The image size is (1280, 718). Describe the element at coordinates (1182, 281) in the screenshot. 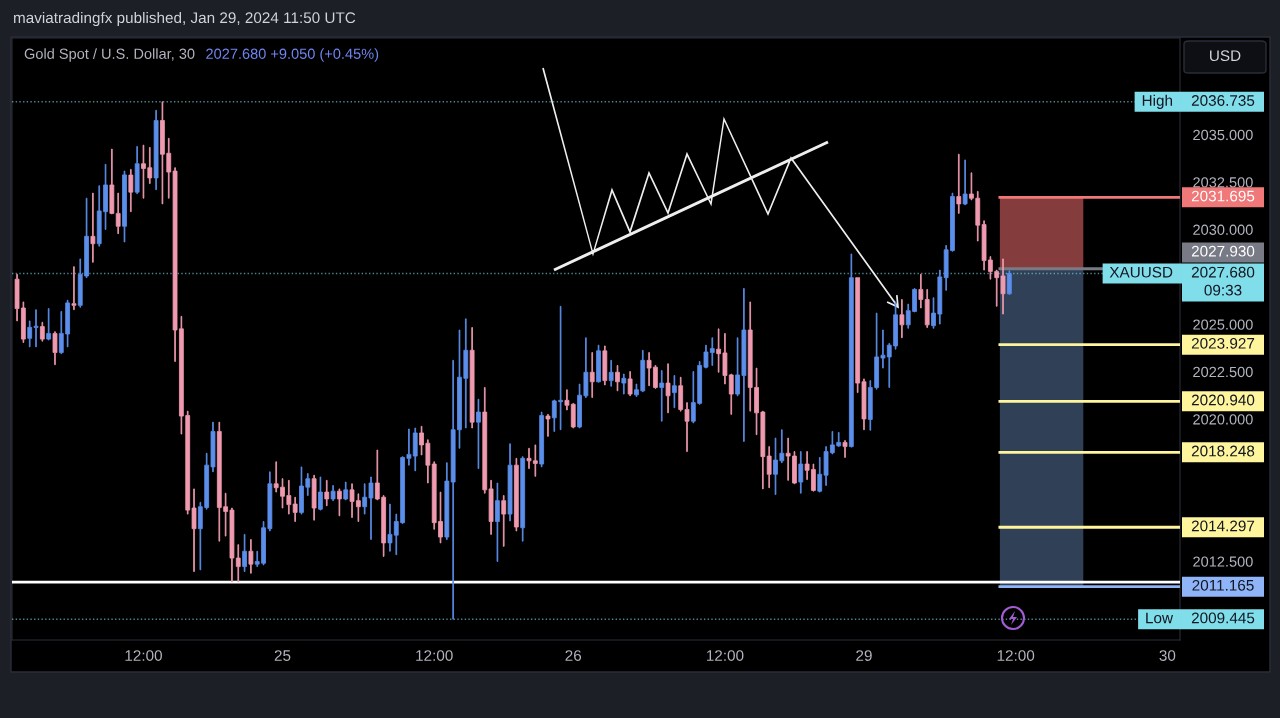

I see `text: XAUUSD 2027.680 09:33` at that location.